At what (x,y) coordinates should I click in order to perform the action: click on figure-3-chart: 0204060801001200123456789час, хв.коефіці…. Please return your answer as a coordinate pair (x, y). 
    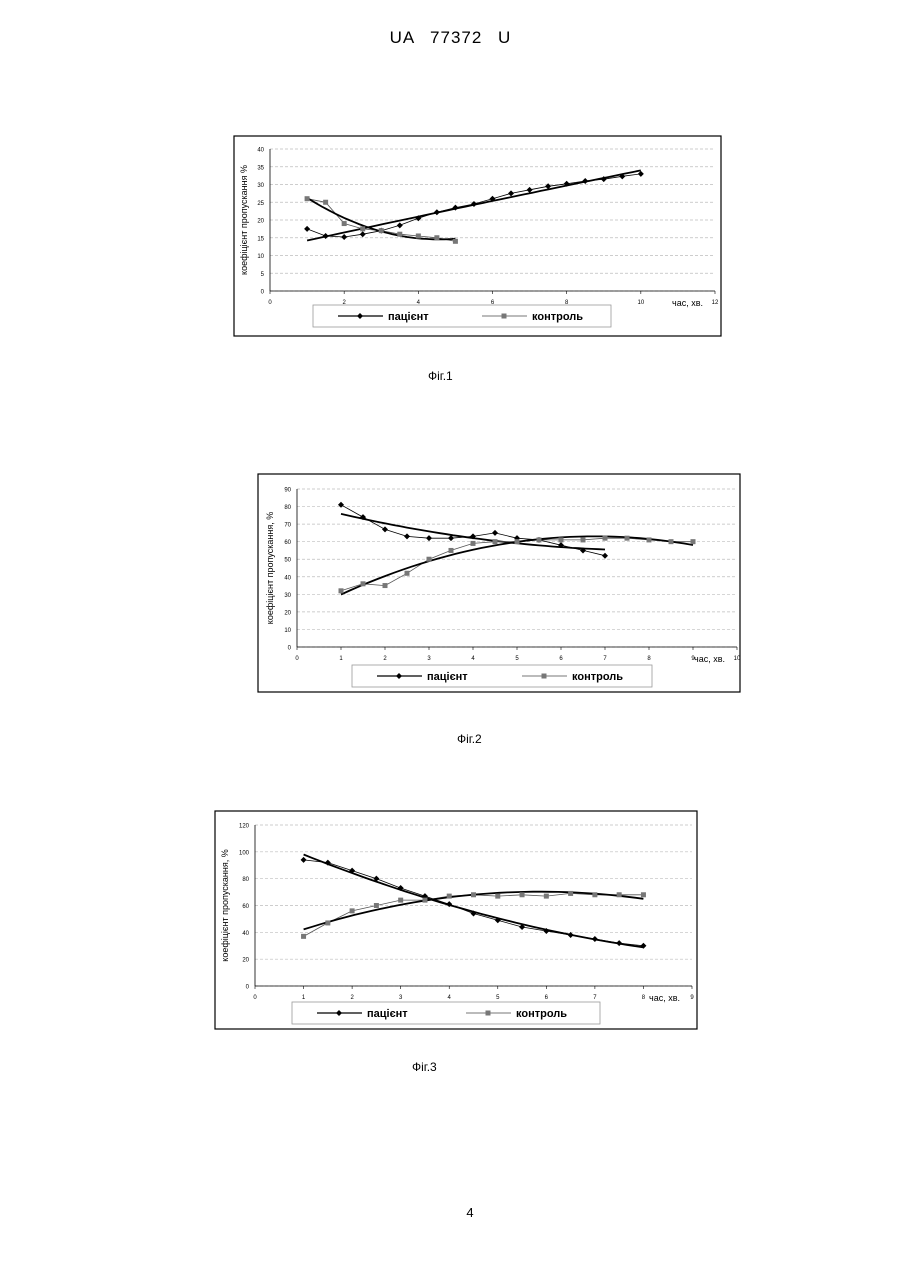
    Looking at the image, I should click on (456, 920).